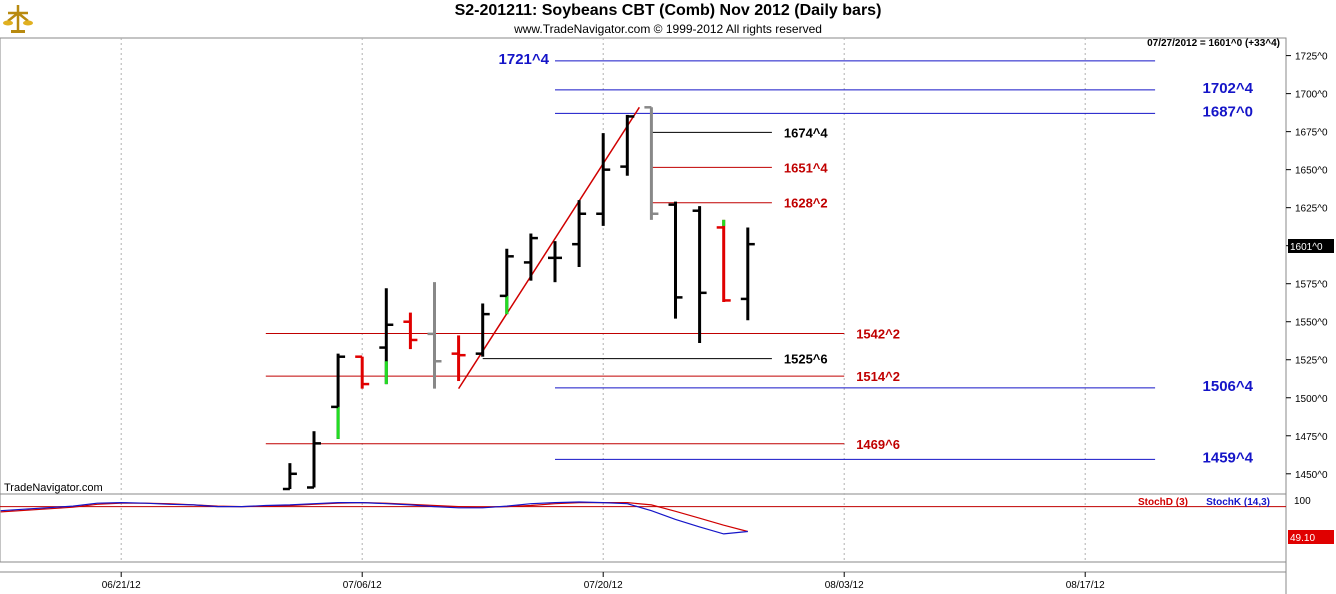  What do you see at coordinates (1311, 133) in the screenshot?
I see `price-tick-label: 1675^0` at bounding box center [1311, 133].